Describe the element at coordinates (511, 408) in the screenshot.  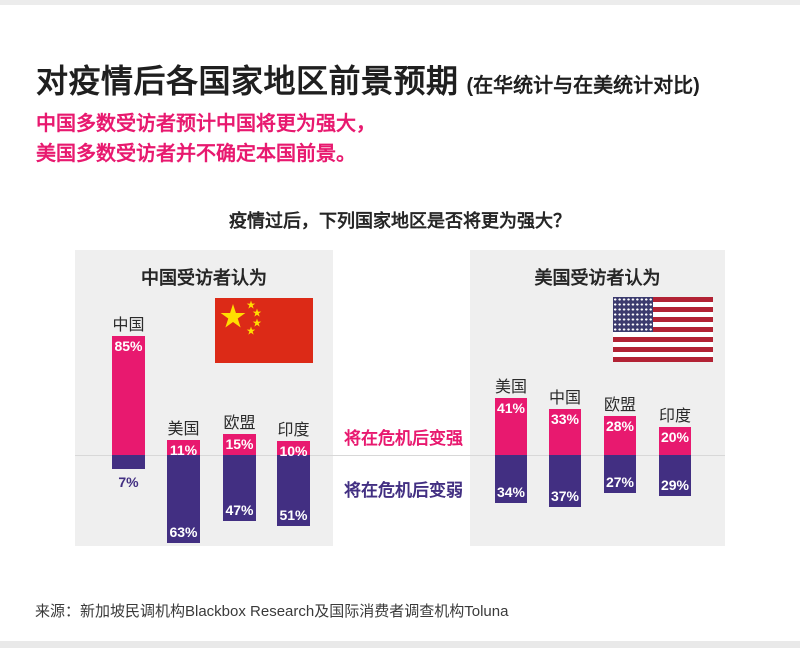
I see `stronger-value-label: 41%` at that location.